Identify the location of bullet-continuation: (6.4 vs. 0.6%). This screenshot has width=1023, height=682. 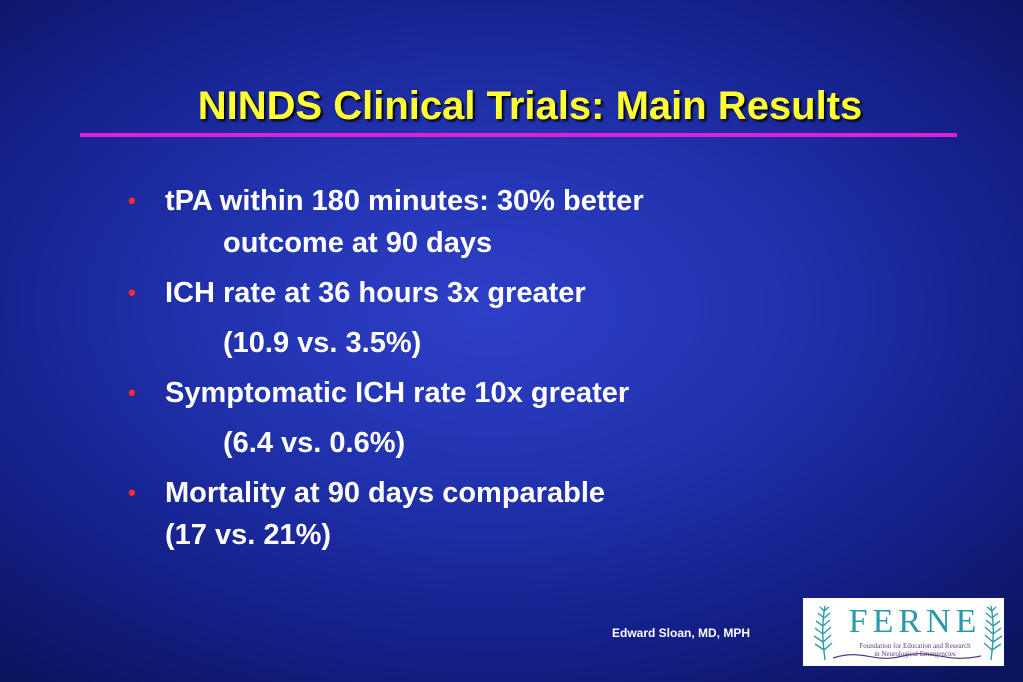
(314, 443).